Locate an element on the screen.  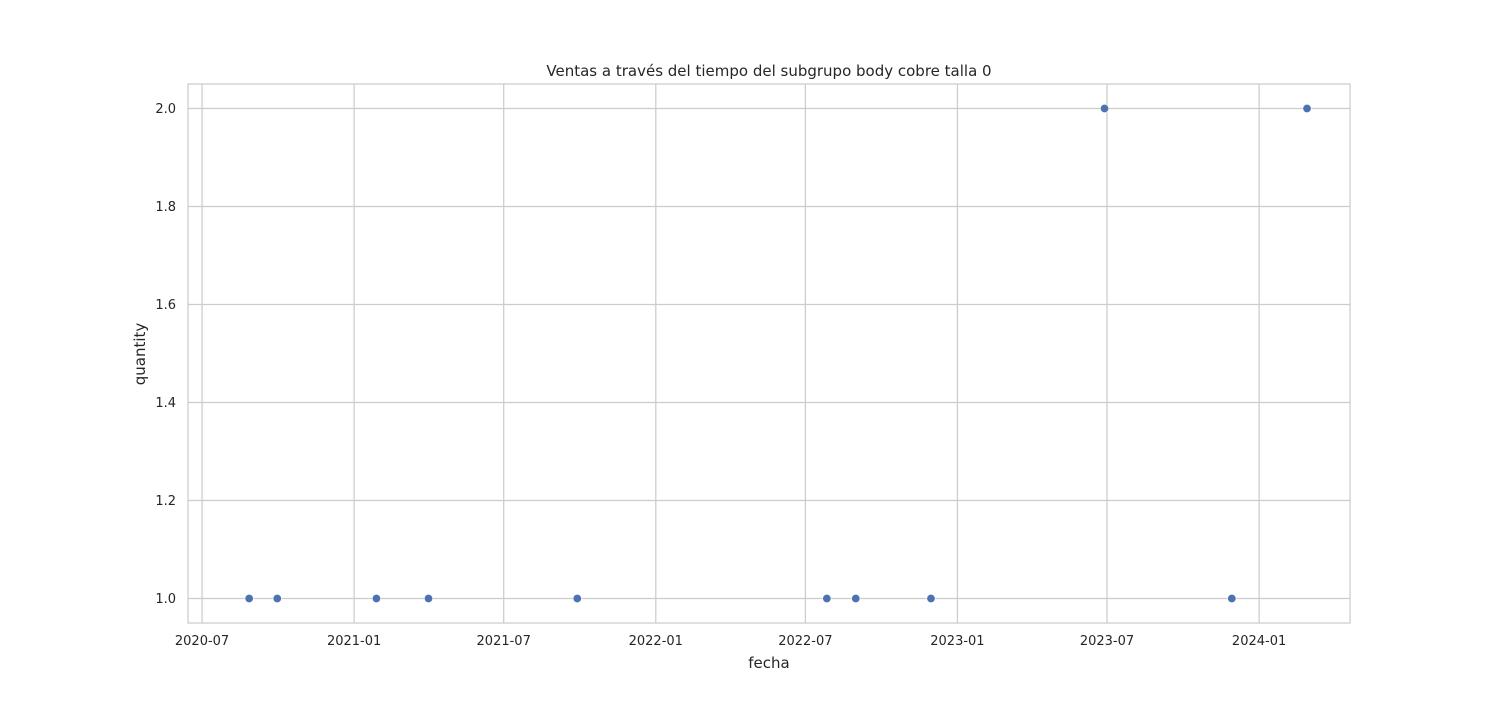
x-tick-label: 2024-01 is located at coordinates (1259, 641).